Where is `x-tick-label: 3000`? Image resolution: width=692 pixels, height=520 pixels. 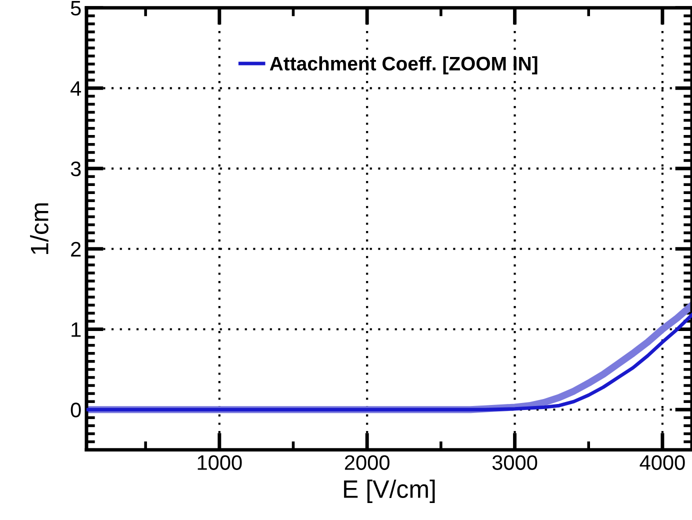 x-tick-label: 3000 is located at coordinates (515, 462).